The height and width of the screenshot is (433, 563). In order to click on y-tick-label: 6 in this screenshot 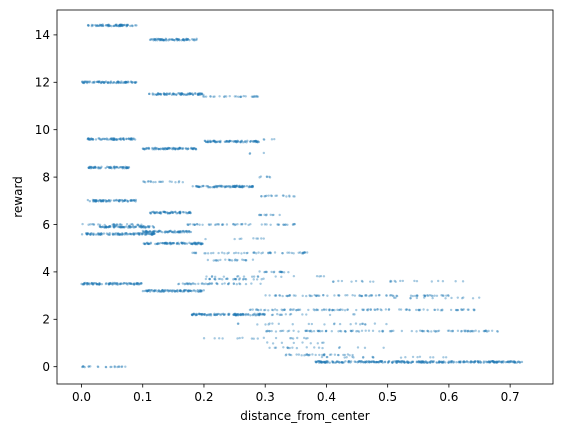, I will do `click(46, 225)`.